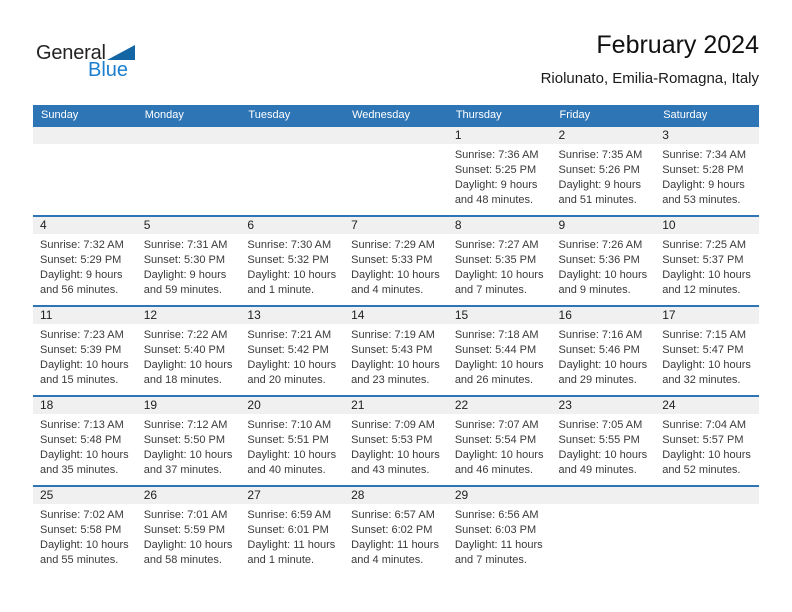 Image resolution: width=792 pixels, height=612 pixels. What do you see at coordinates (85, 405) in the screenshot?
I see `day-number: 18` at bounding box center [85, 405].